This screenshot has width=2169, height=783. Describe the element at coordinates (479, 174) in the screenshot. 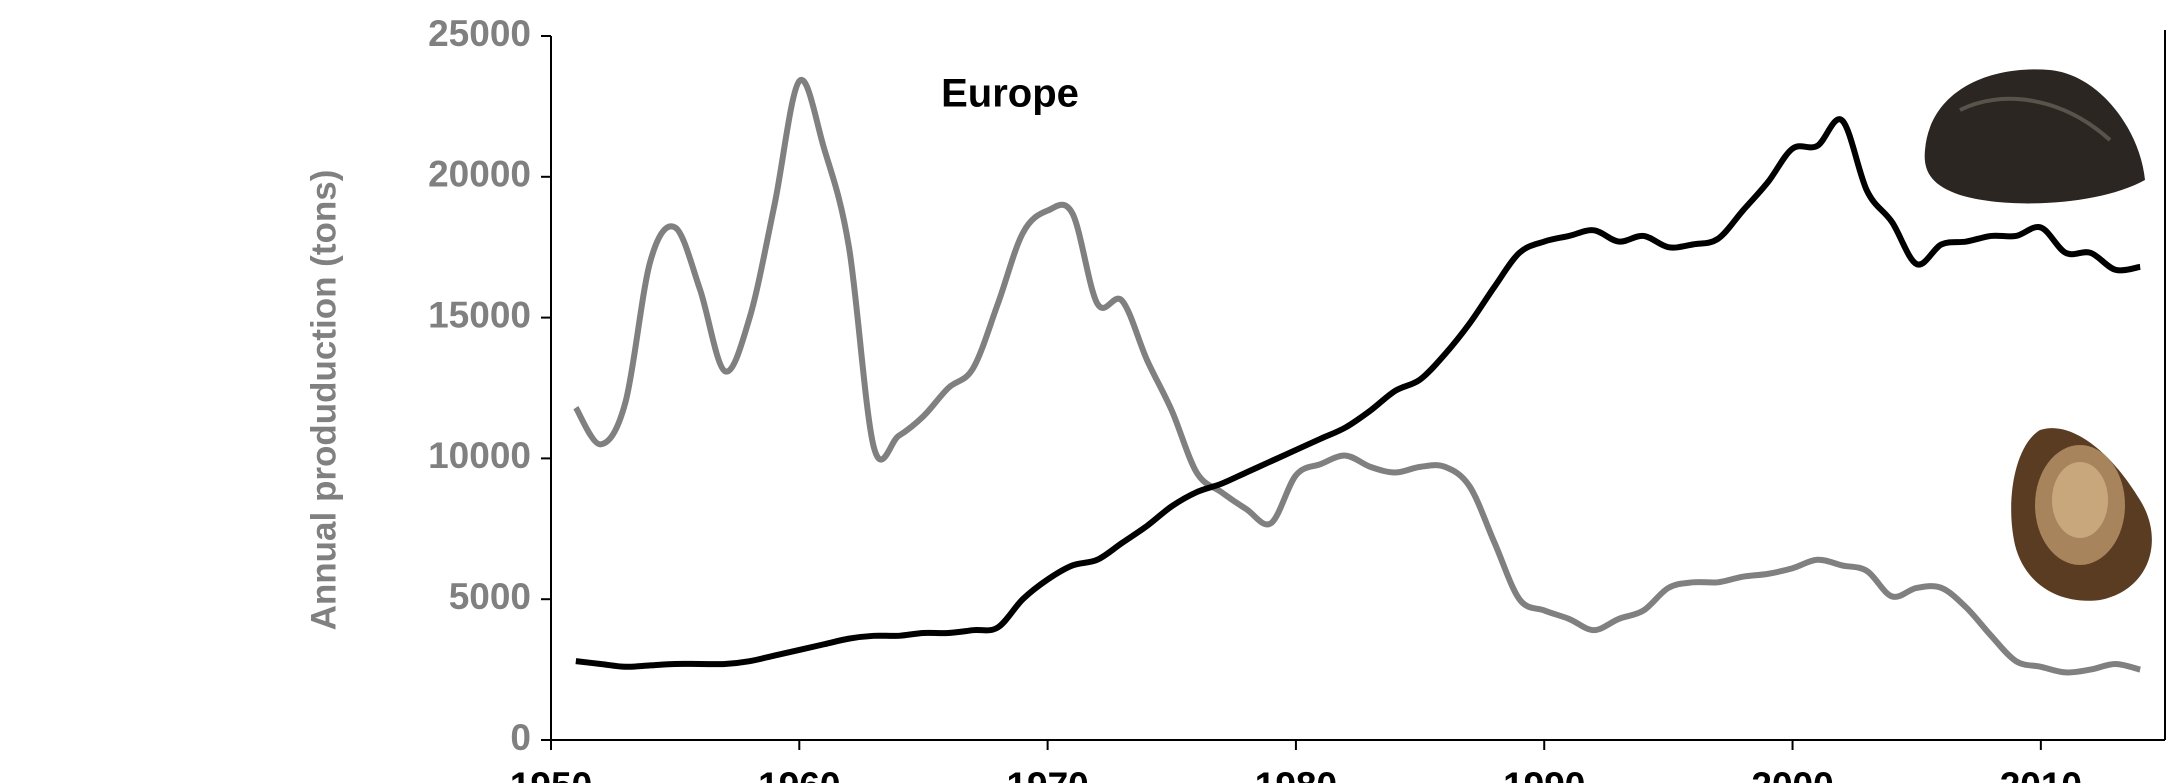

I see `y-tick-label: 20000` at that location.